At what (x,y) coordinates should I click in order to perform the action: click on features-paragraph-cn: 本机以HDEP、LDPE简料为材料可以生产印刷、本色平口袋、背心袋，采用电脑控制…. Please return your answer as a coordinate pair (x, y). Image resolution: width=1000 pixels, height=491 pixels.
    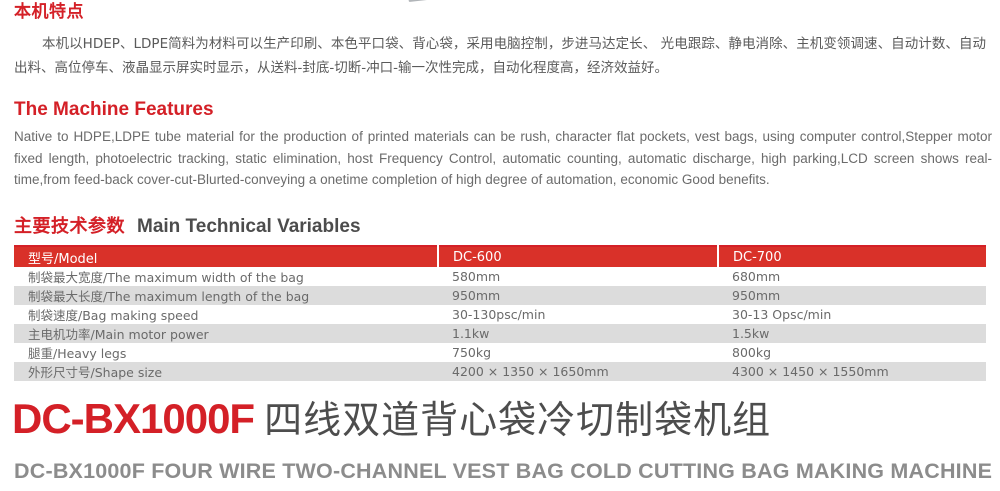
    Looking at the image, I should click on (500, 56).